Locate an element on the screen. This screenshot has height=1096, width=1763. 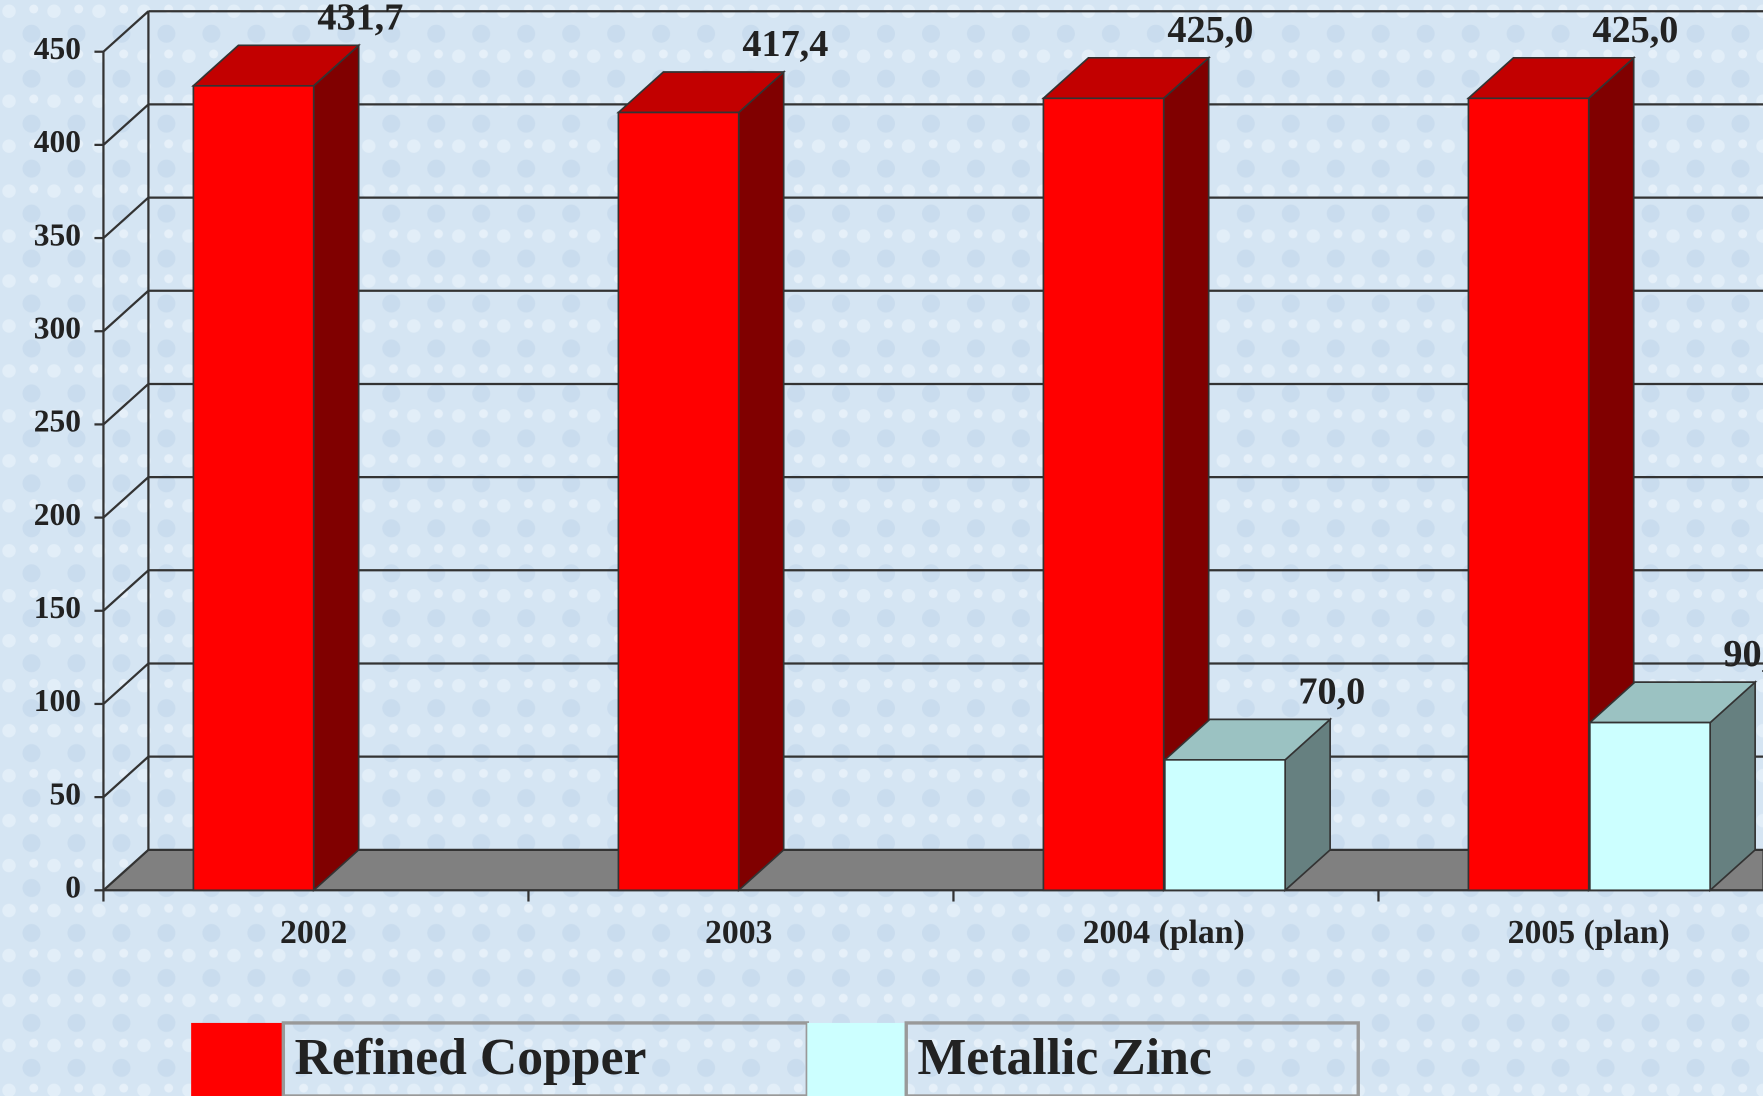
y-tick-label: 150 is located at coordinates (57, 607).